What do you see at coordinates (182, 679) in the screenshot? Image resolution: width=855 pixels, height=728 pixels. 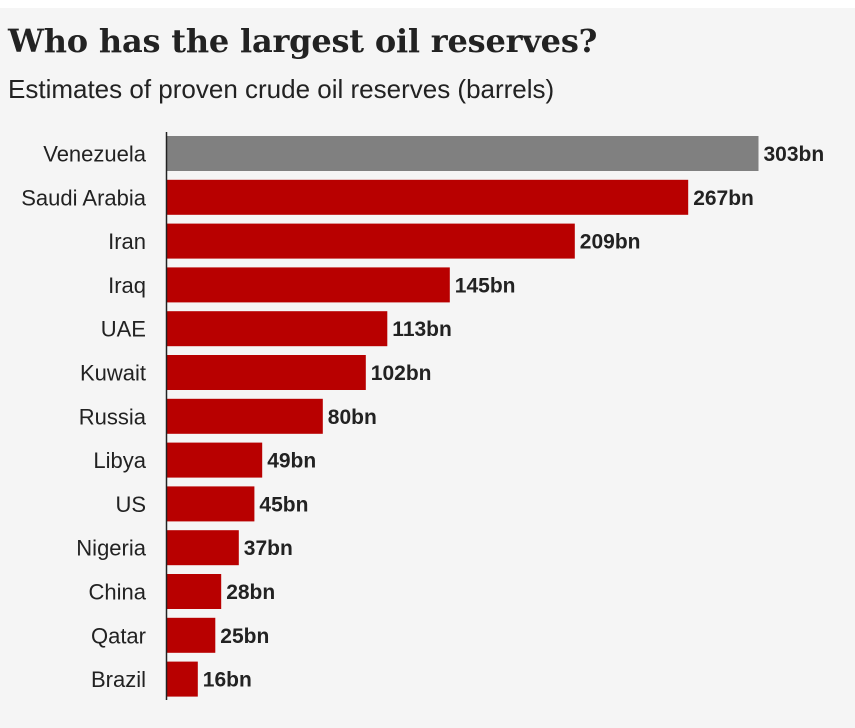 I see `bar-brazil` at bounding box center [182, 679].